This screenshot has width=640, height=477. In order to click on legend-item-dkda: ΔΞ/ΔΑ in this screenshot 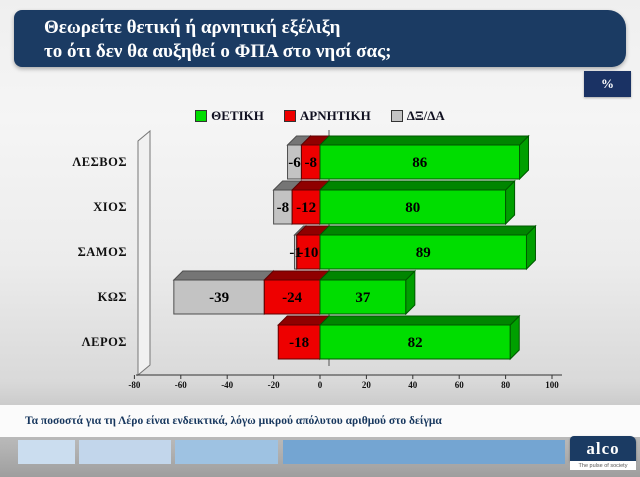, I will do `click(417, 116)`.